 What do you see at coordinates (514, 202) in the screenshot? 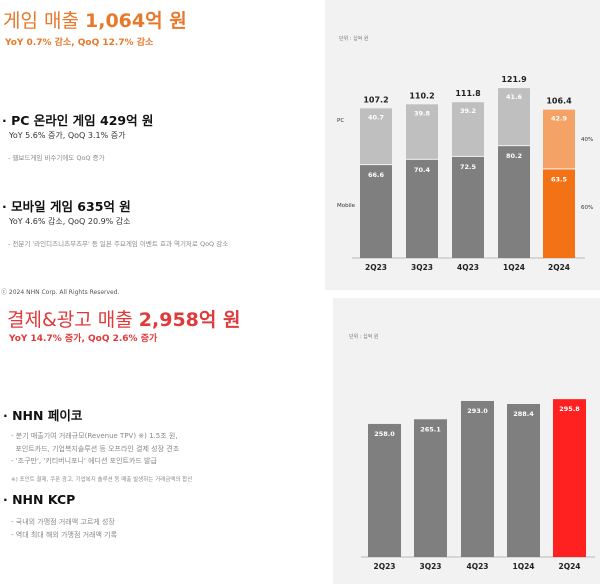
I see `bar-mobile-1Q24` at bounding box center [514, 202].